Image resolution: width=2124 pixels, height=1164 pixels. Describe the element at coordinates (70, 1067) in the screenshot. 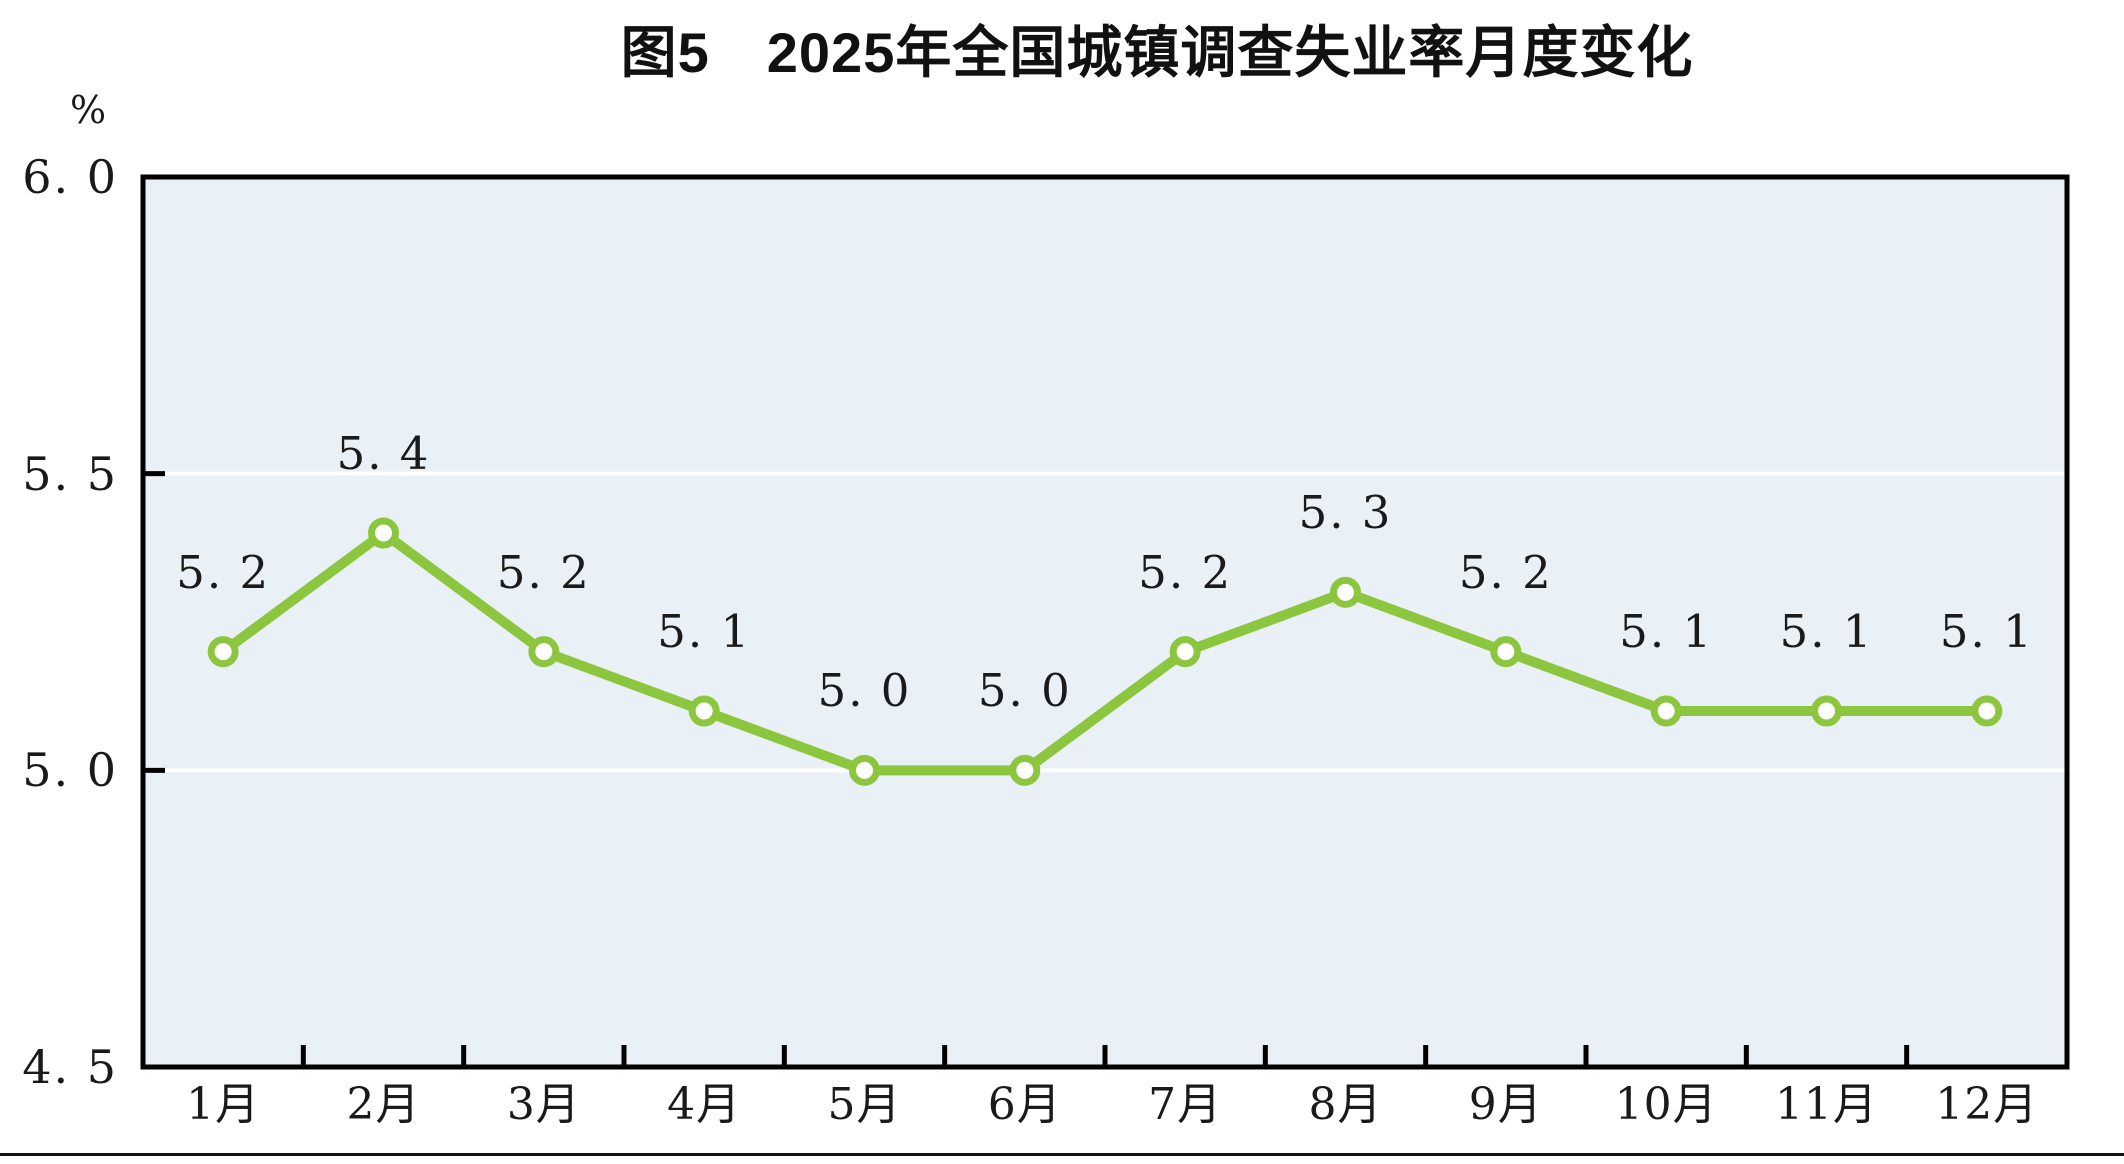

I see `y-axis-tick-label: 4. 5` at that location.